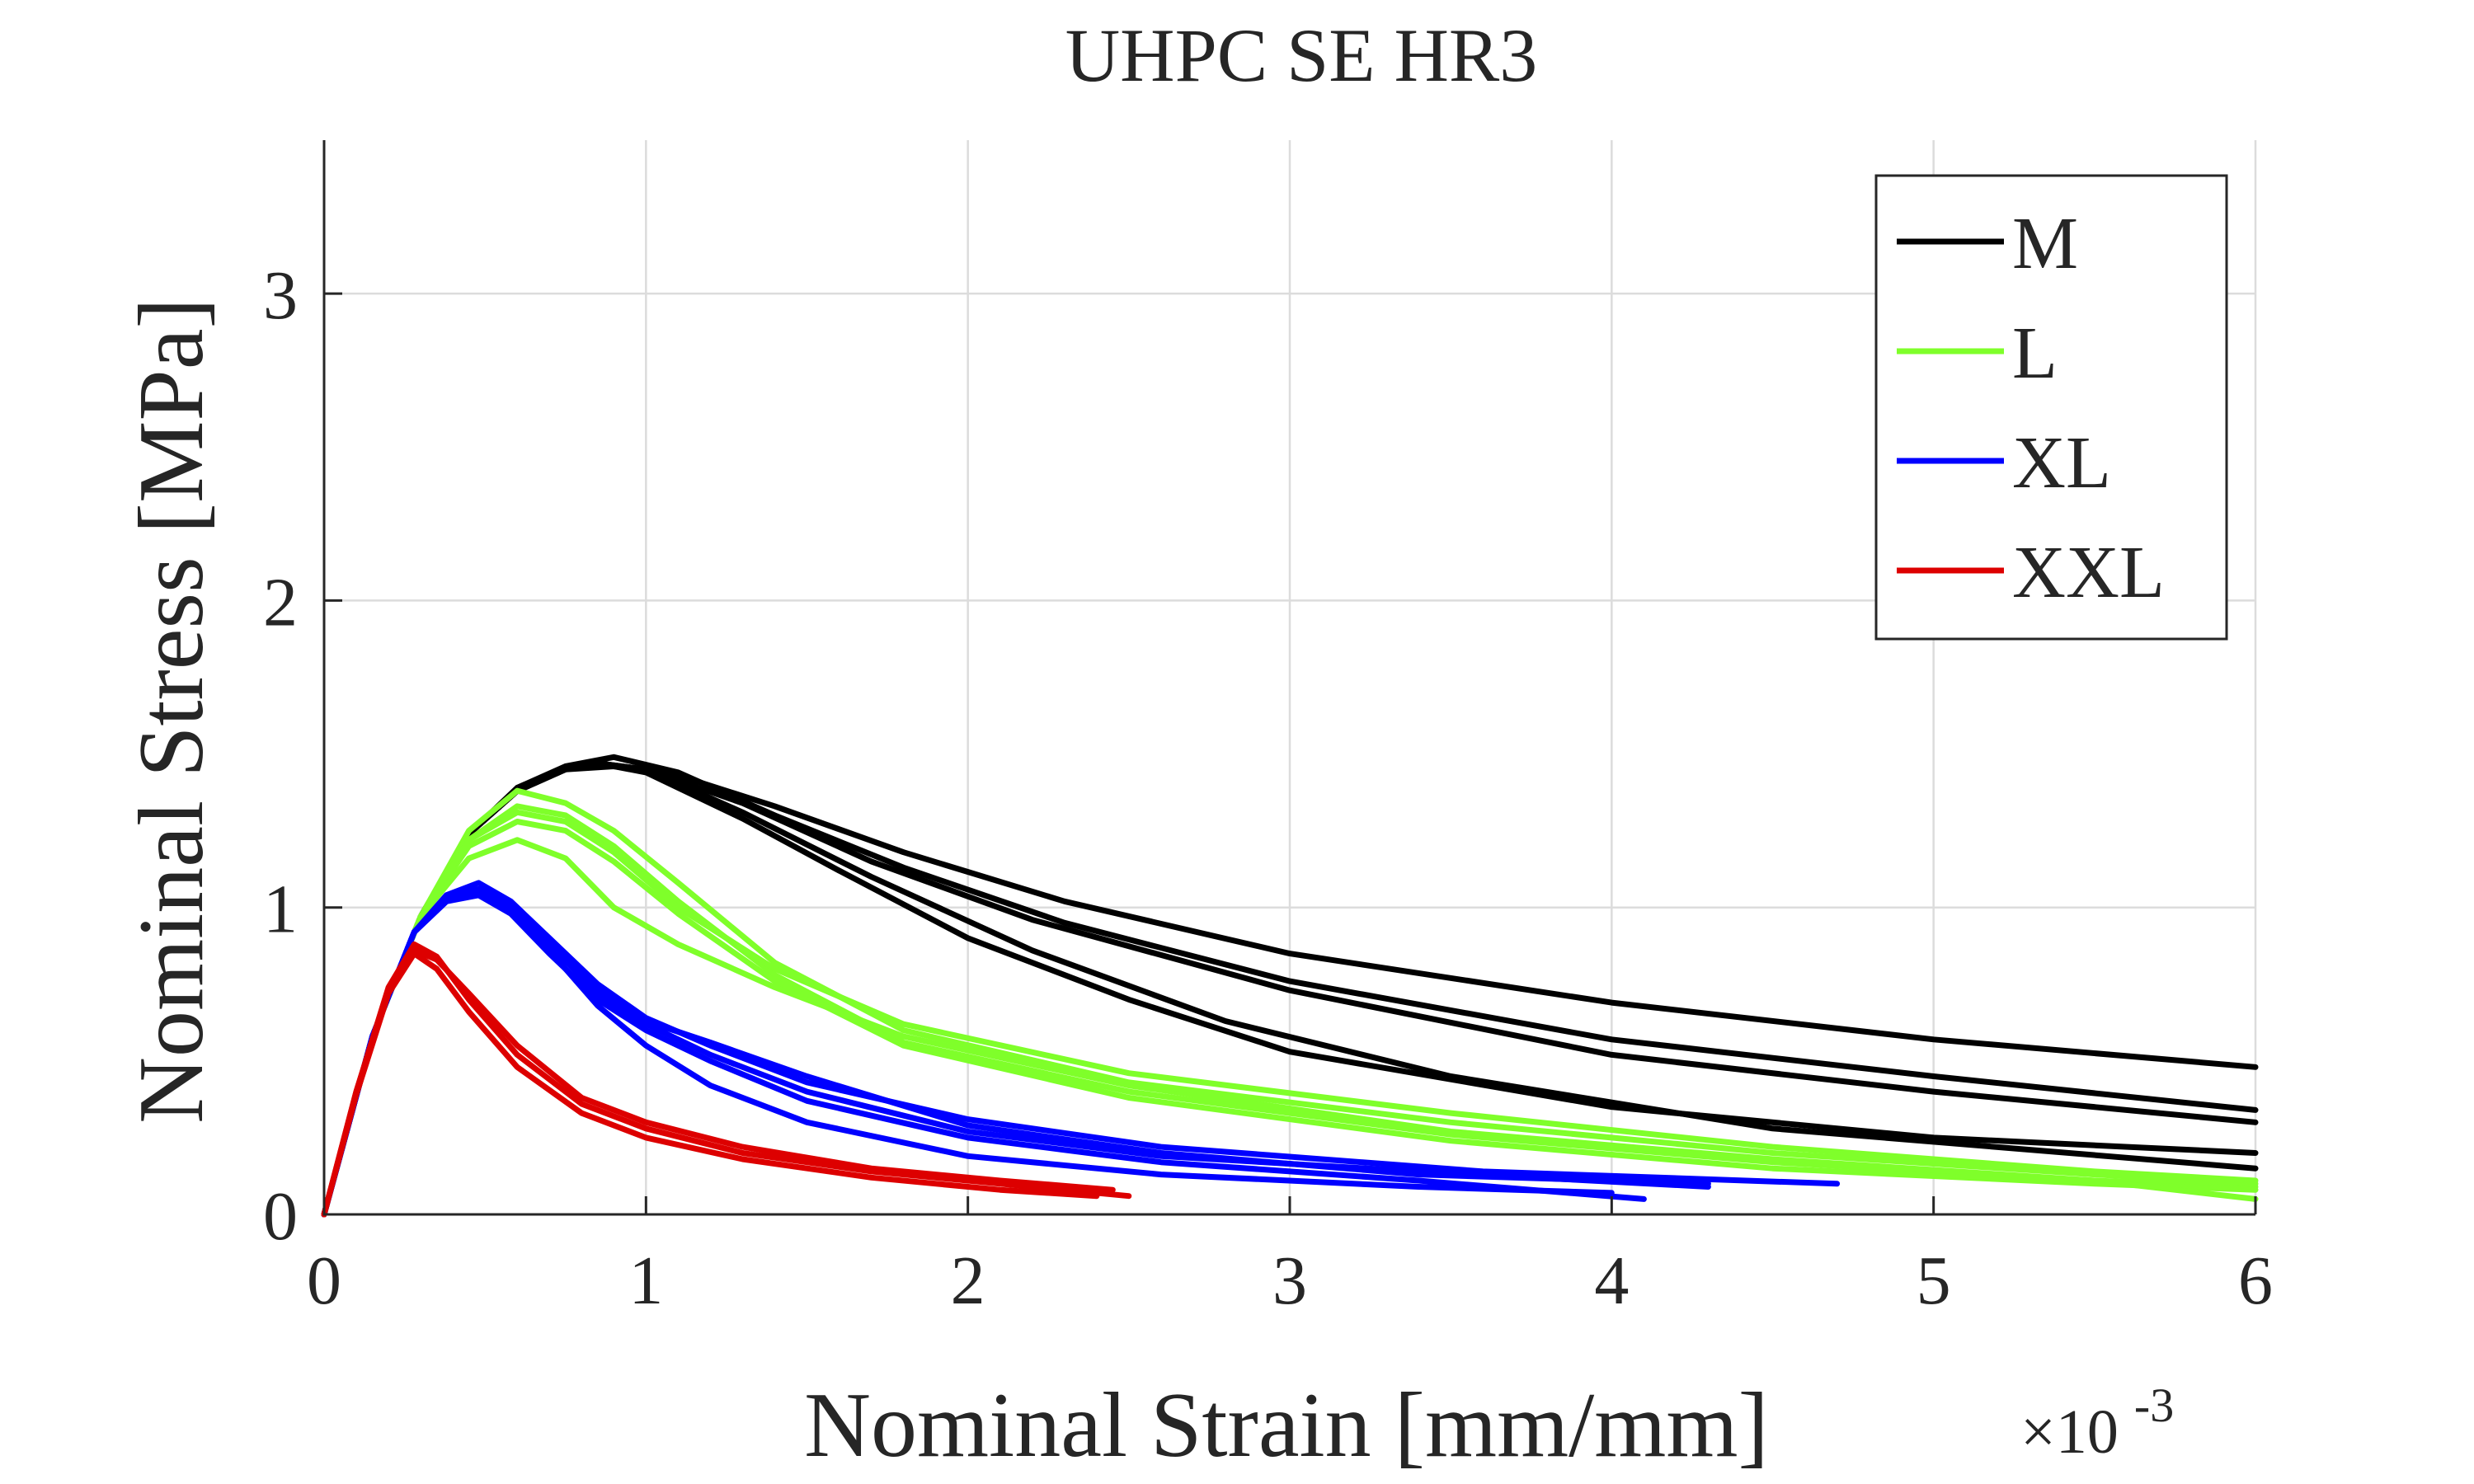  I want to click on legend-label-l: L, so click(2035, 353).